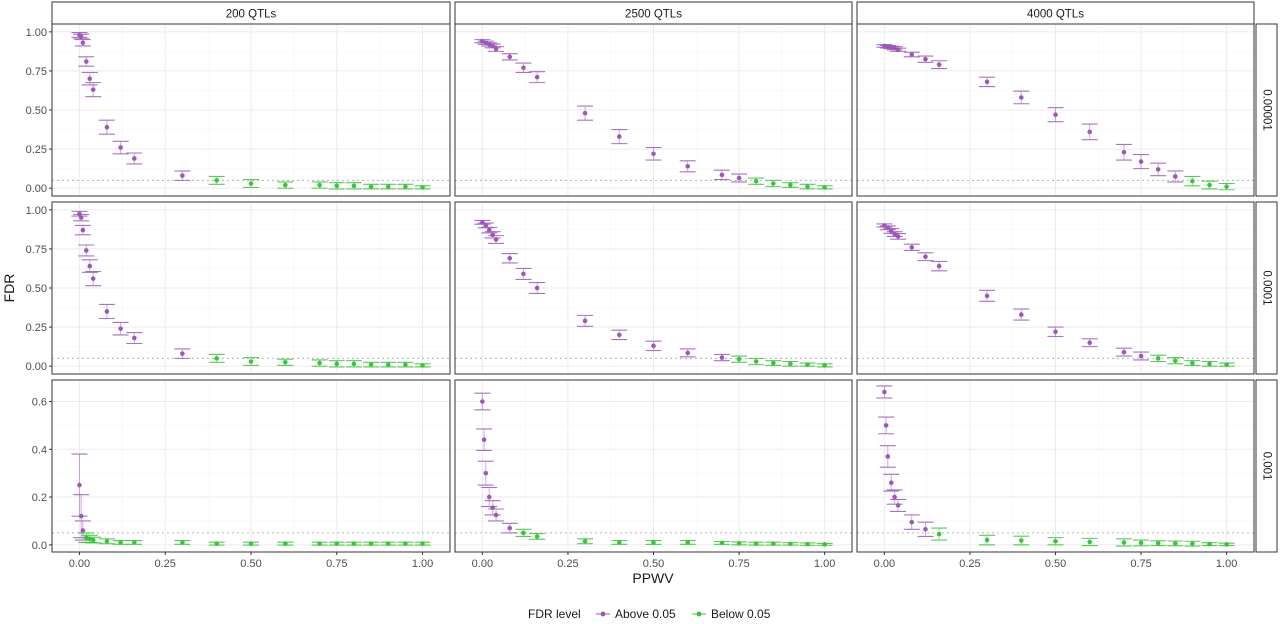 This screenshot has height=624, width=1280. What do you see at coordinates (250, 564) in the screenshot?
I see `x-tick-label: 0.50` at bounding box center [250, 564].